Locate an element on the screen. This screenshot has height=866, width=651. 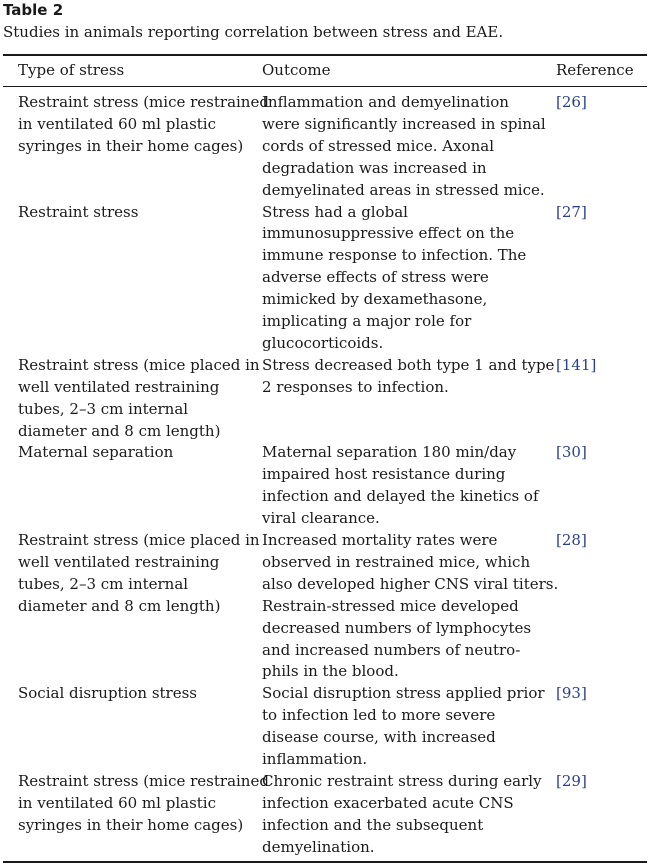
header-type-of-stress: Type of stress is located at coordinates (71, 70).